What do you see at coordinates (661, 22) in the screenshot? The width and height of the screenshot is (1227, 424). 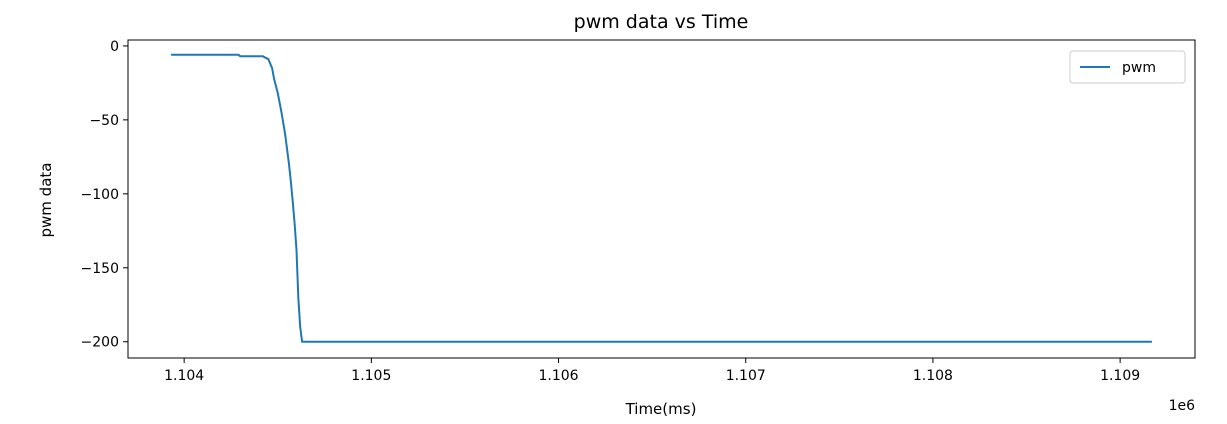 I see `chart-title: pwm data vs Time` at bounding box center [661, 22].